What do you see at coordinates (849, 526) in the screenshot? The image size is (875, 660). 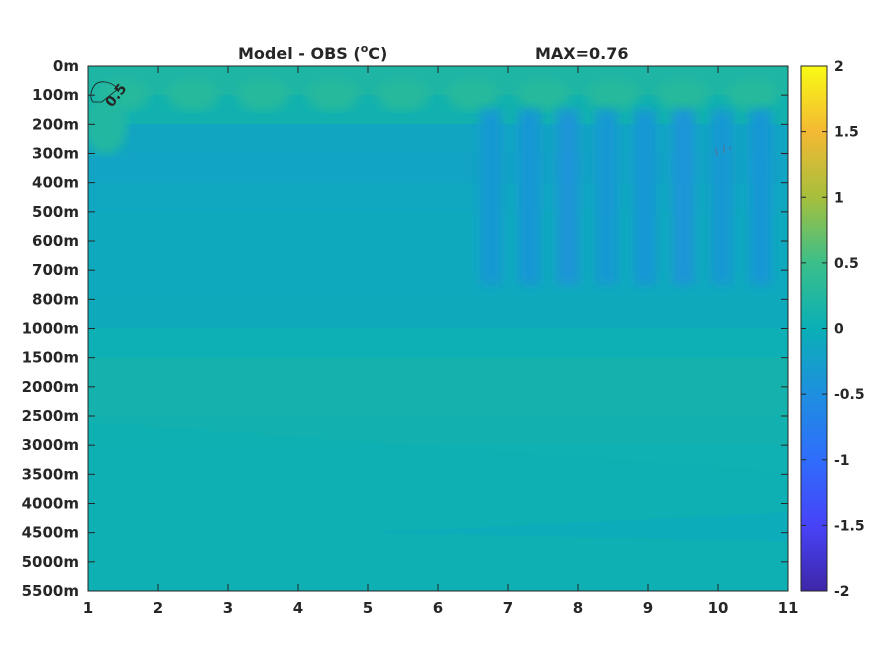 I see `colorbar-tick-label: -1.5` at bounding box center [849, 526].